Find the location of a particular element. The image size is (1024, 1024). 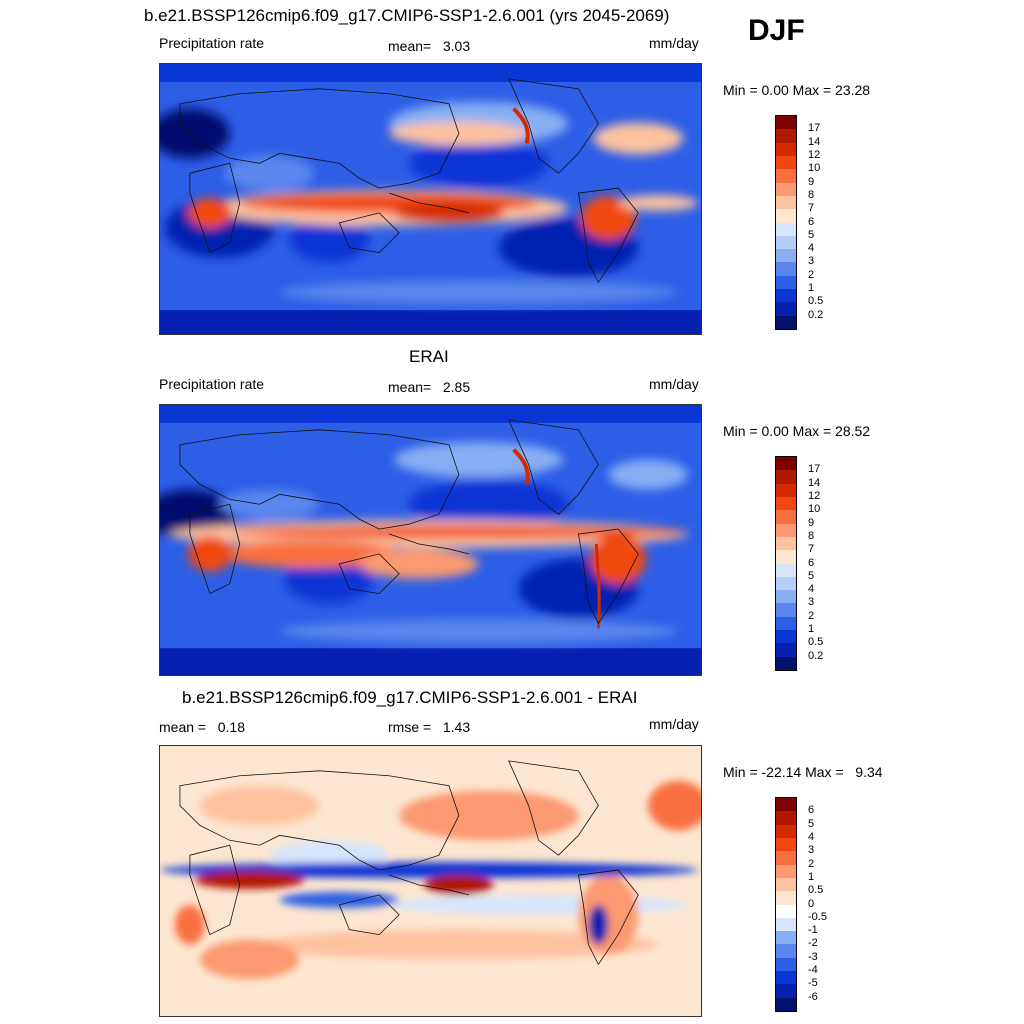

panel-1-precip-field is located at coordinates (430, 199).